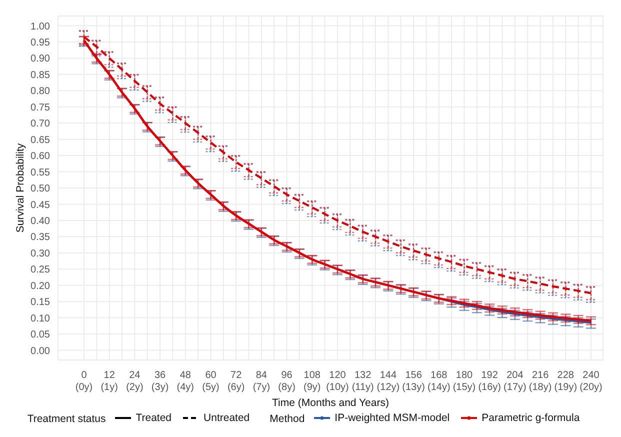 The width and height of the screenshot is (621, 437). Describe the element at coordinates (540, 381) in the screenshot. I see `x-tick-label: 216 (18y)` at that location.